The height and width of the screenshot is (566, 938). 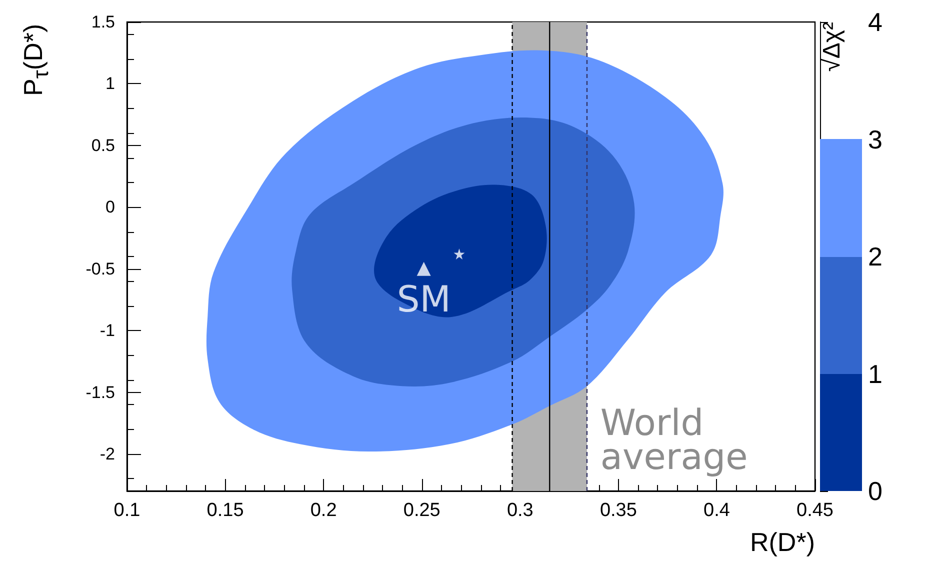 What do you see at coordinates (782, 542) in the screenshot?
I see `x-axis-title: R(D*)` at bounding box center [782, 542].